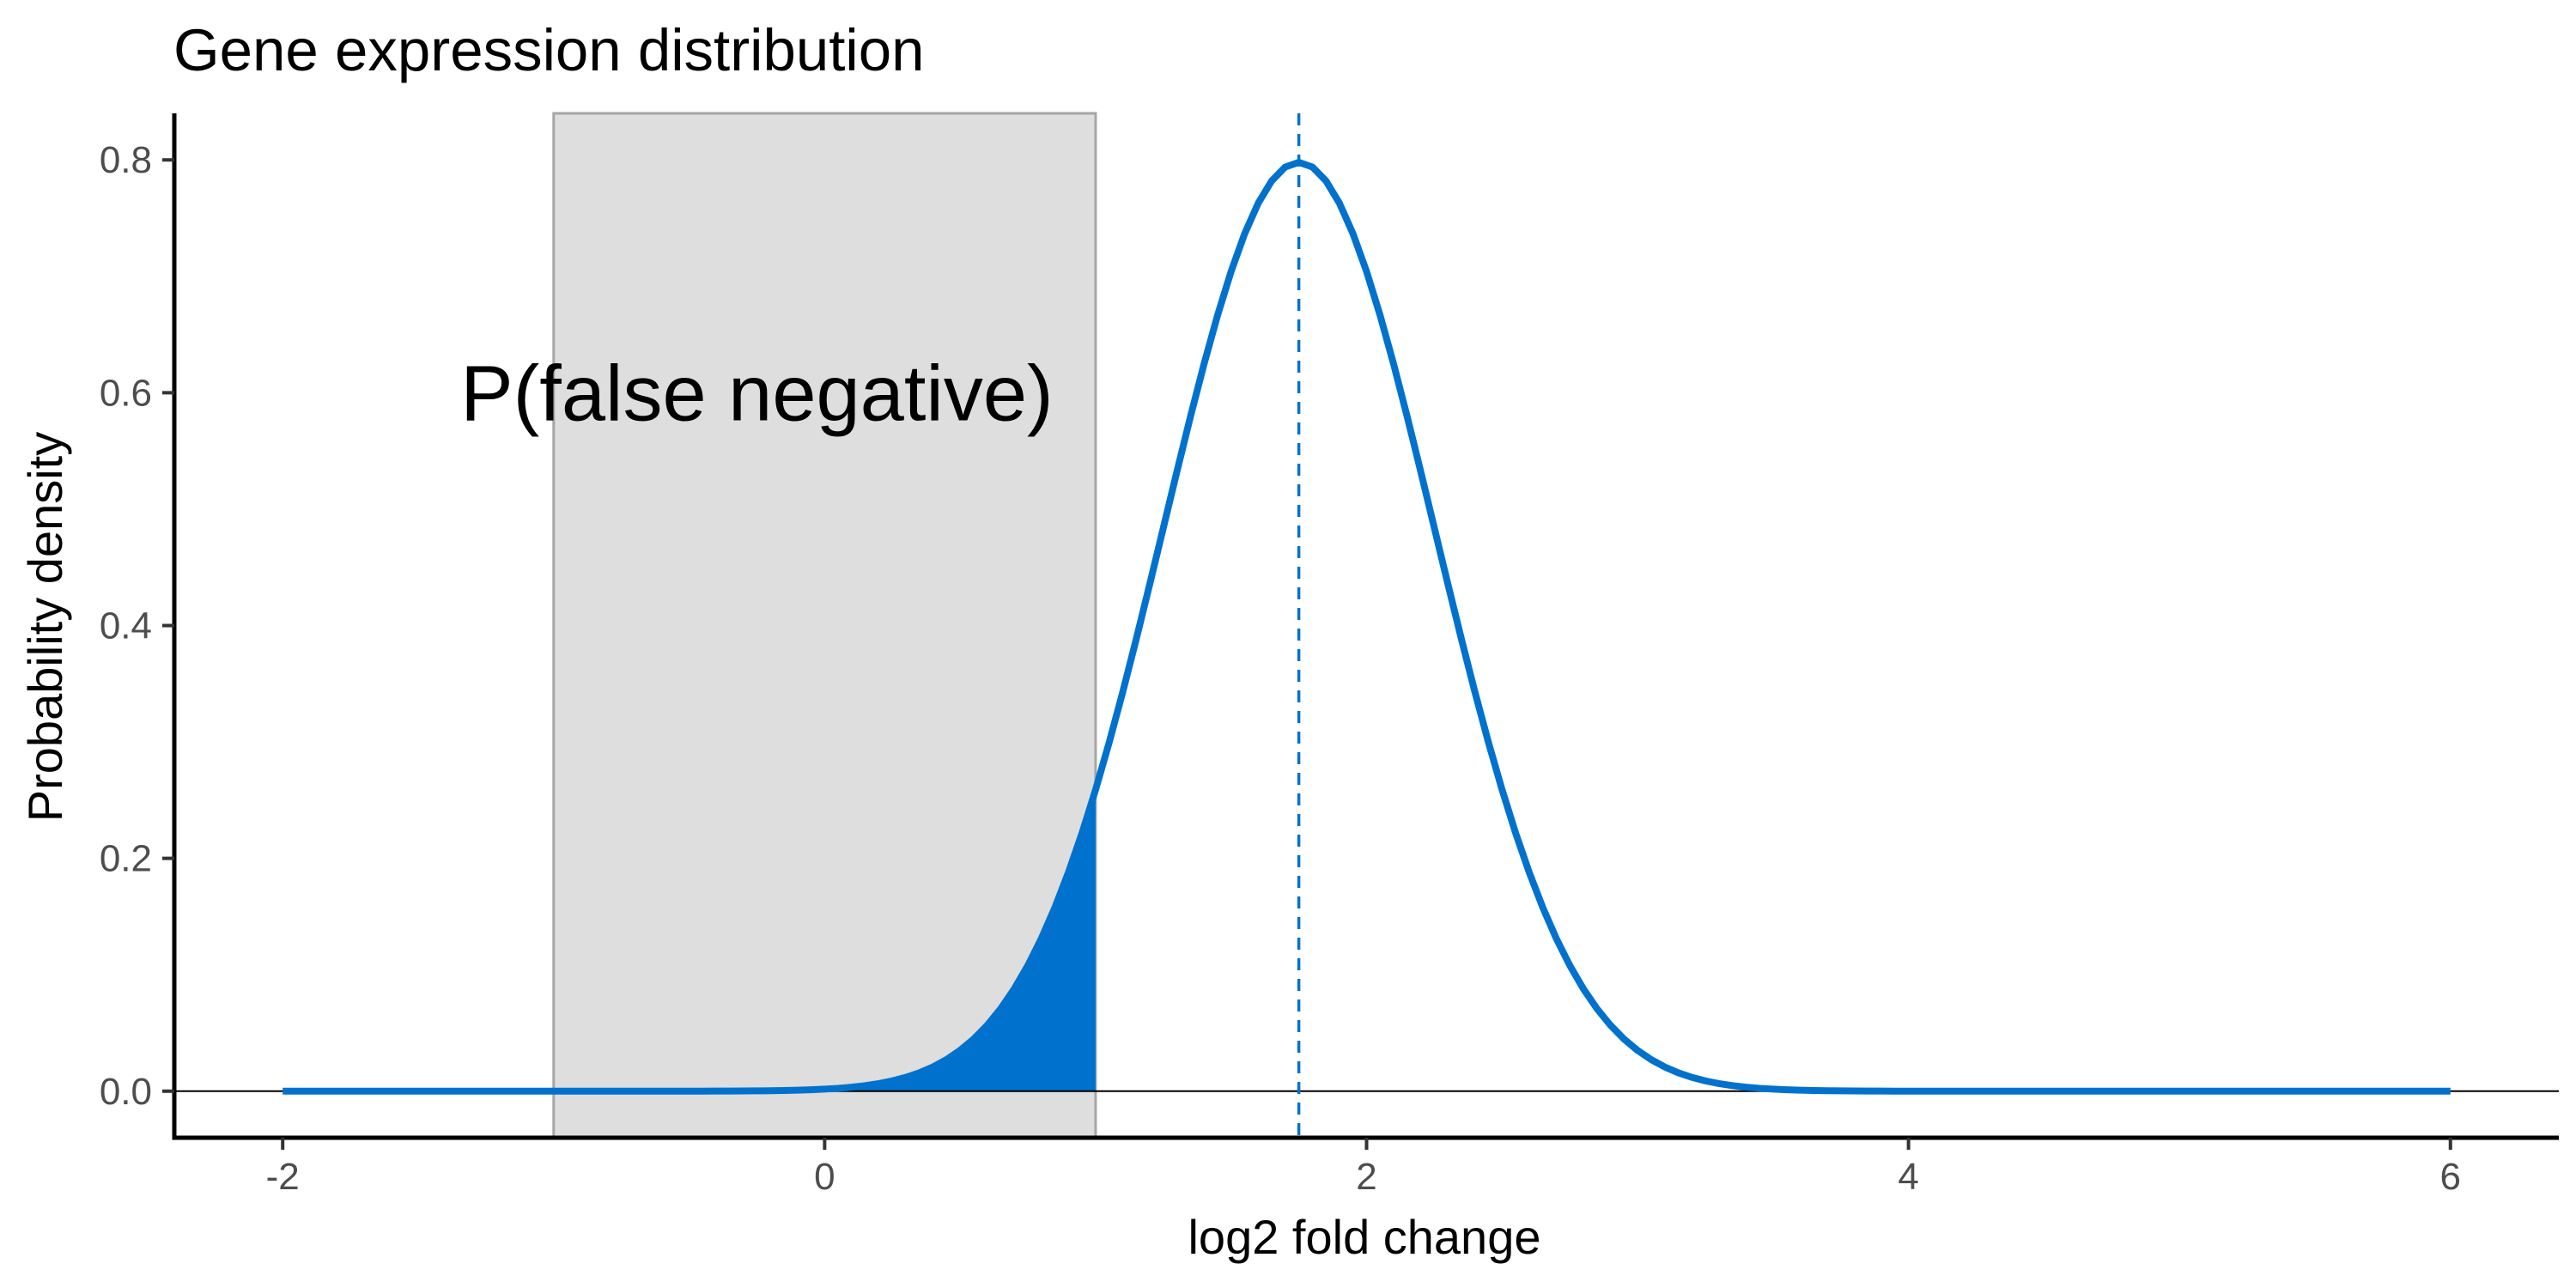 The image size is (2576, 1288). I want to click on y-tick-label: 0.2, so click(126, 859).